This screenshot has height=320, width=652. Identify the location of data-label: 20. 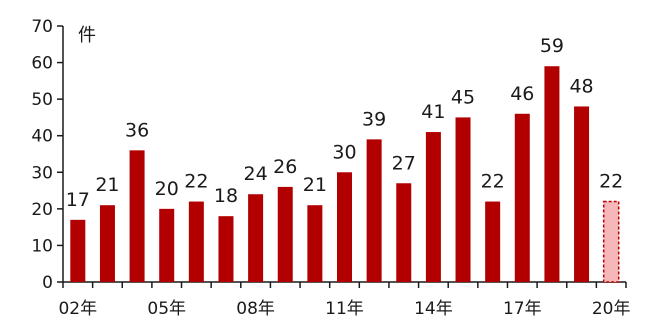
(167, 189).